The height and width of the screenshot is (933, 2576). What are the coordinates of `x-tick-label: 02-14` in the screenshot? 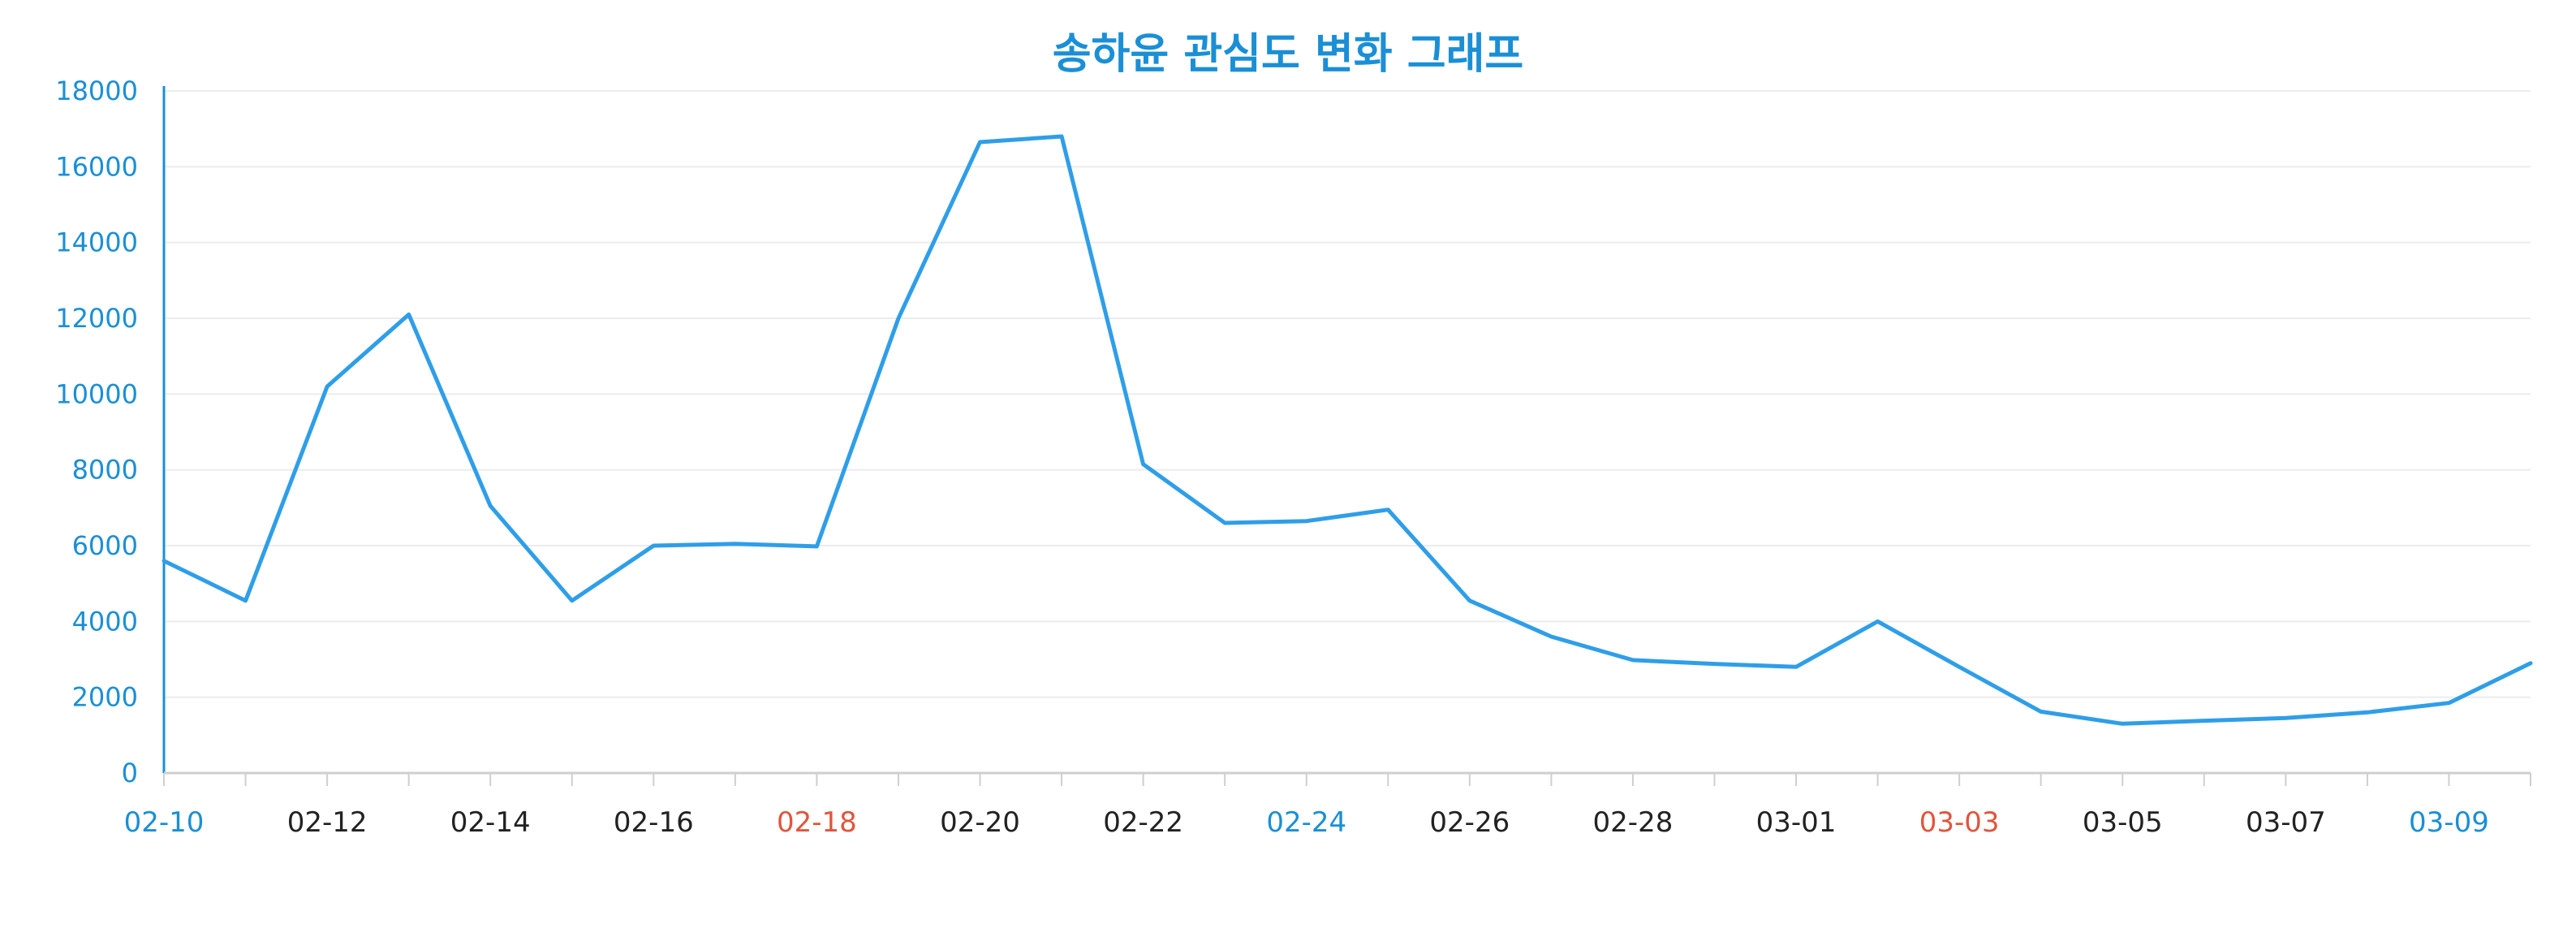 It's located at (491, 822).